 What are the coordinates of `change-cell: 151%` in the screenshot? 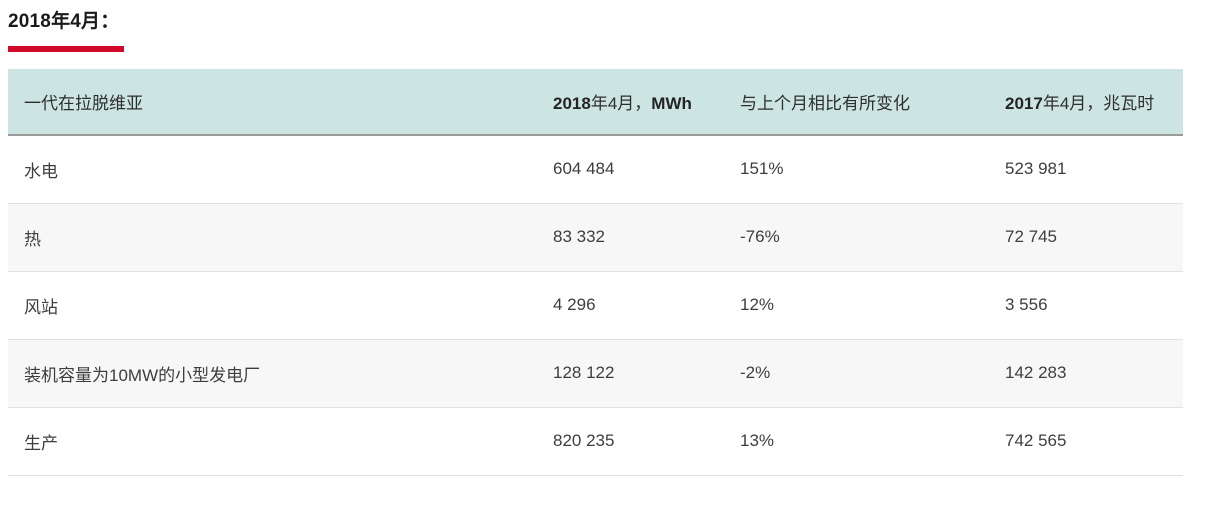 It's located at (762, 169).